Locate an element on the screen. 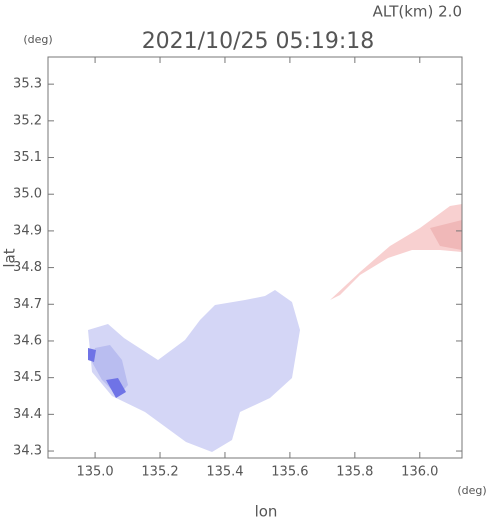 This screenshot has height=521, width=491. y-unit: (deg) is located at coordinates (37, 39).